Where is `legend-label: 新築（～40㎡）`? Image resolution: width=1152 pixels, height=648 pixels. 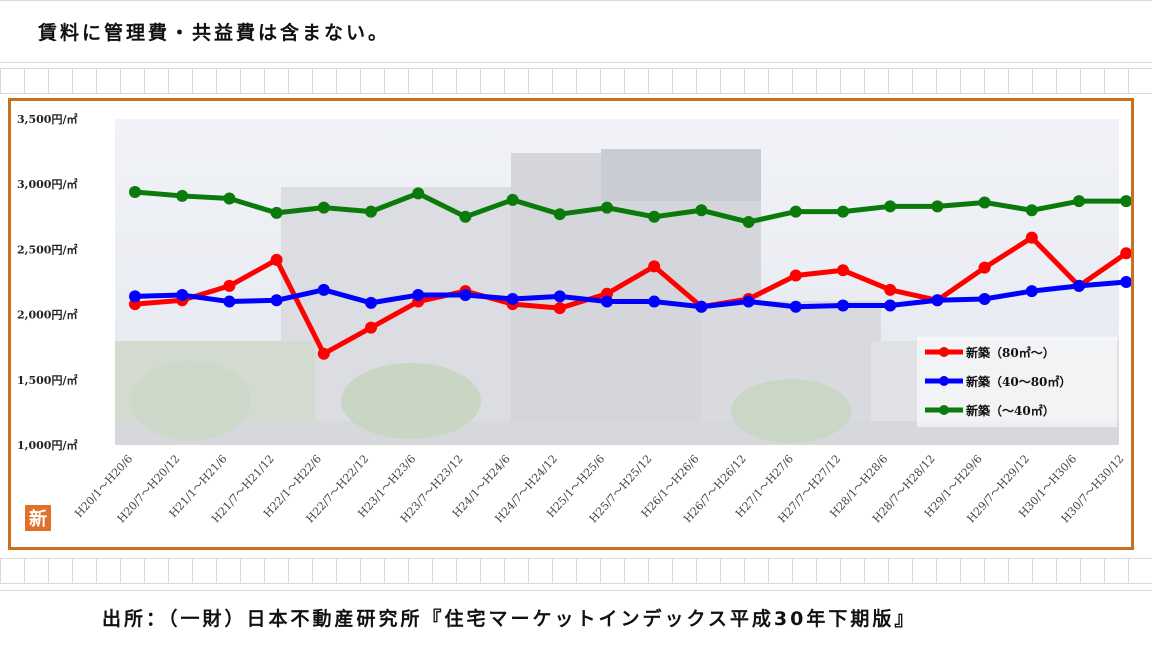
legend-label: 新築（～40㎡） is located at coordinates (1010, 410).